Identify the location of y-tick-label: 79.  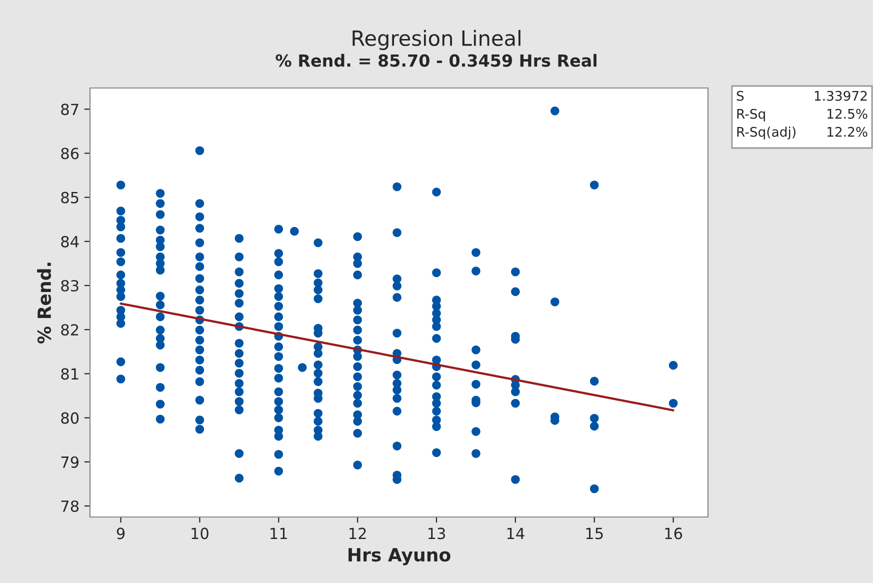
(70, 462).